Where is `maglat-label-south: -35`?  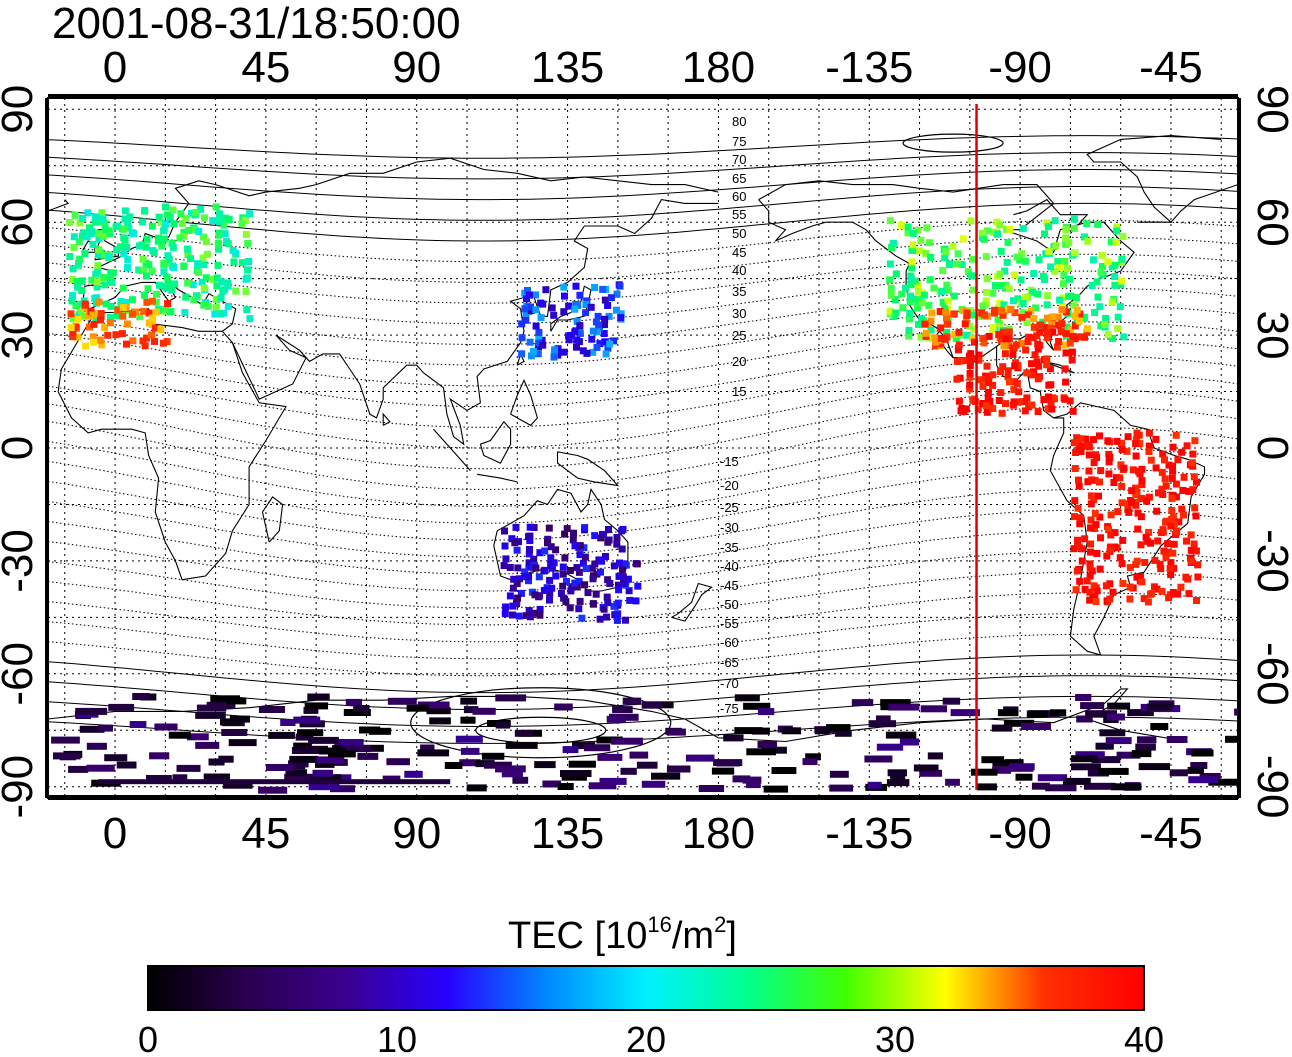 maglat-label-south: -35 is located at coordinates (729, 547).